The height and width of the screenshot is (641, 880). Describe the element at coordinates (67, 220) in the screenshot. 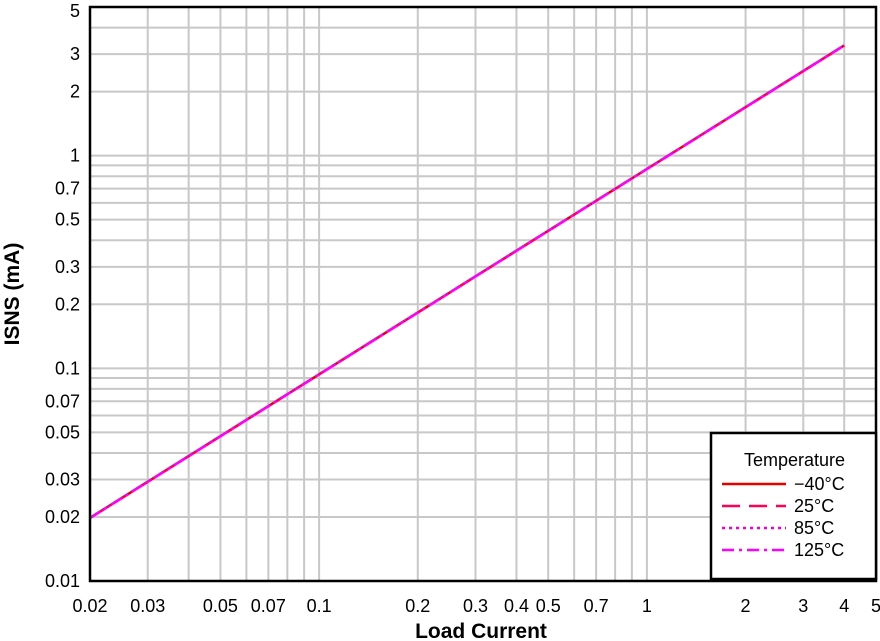

I see `y-tick-label: 0.5` at that location.